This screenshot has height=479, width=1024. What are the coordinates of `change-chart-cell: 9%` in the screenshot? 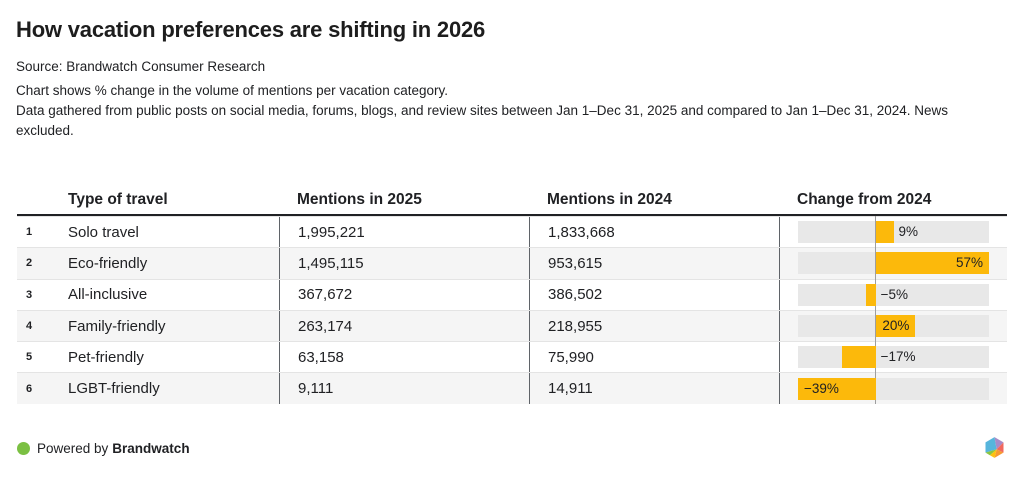 It's located at (893, 232).